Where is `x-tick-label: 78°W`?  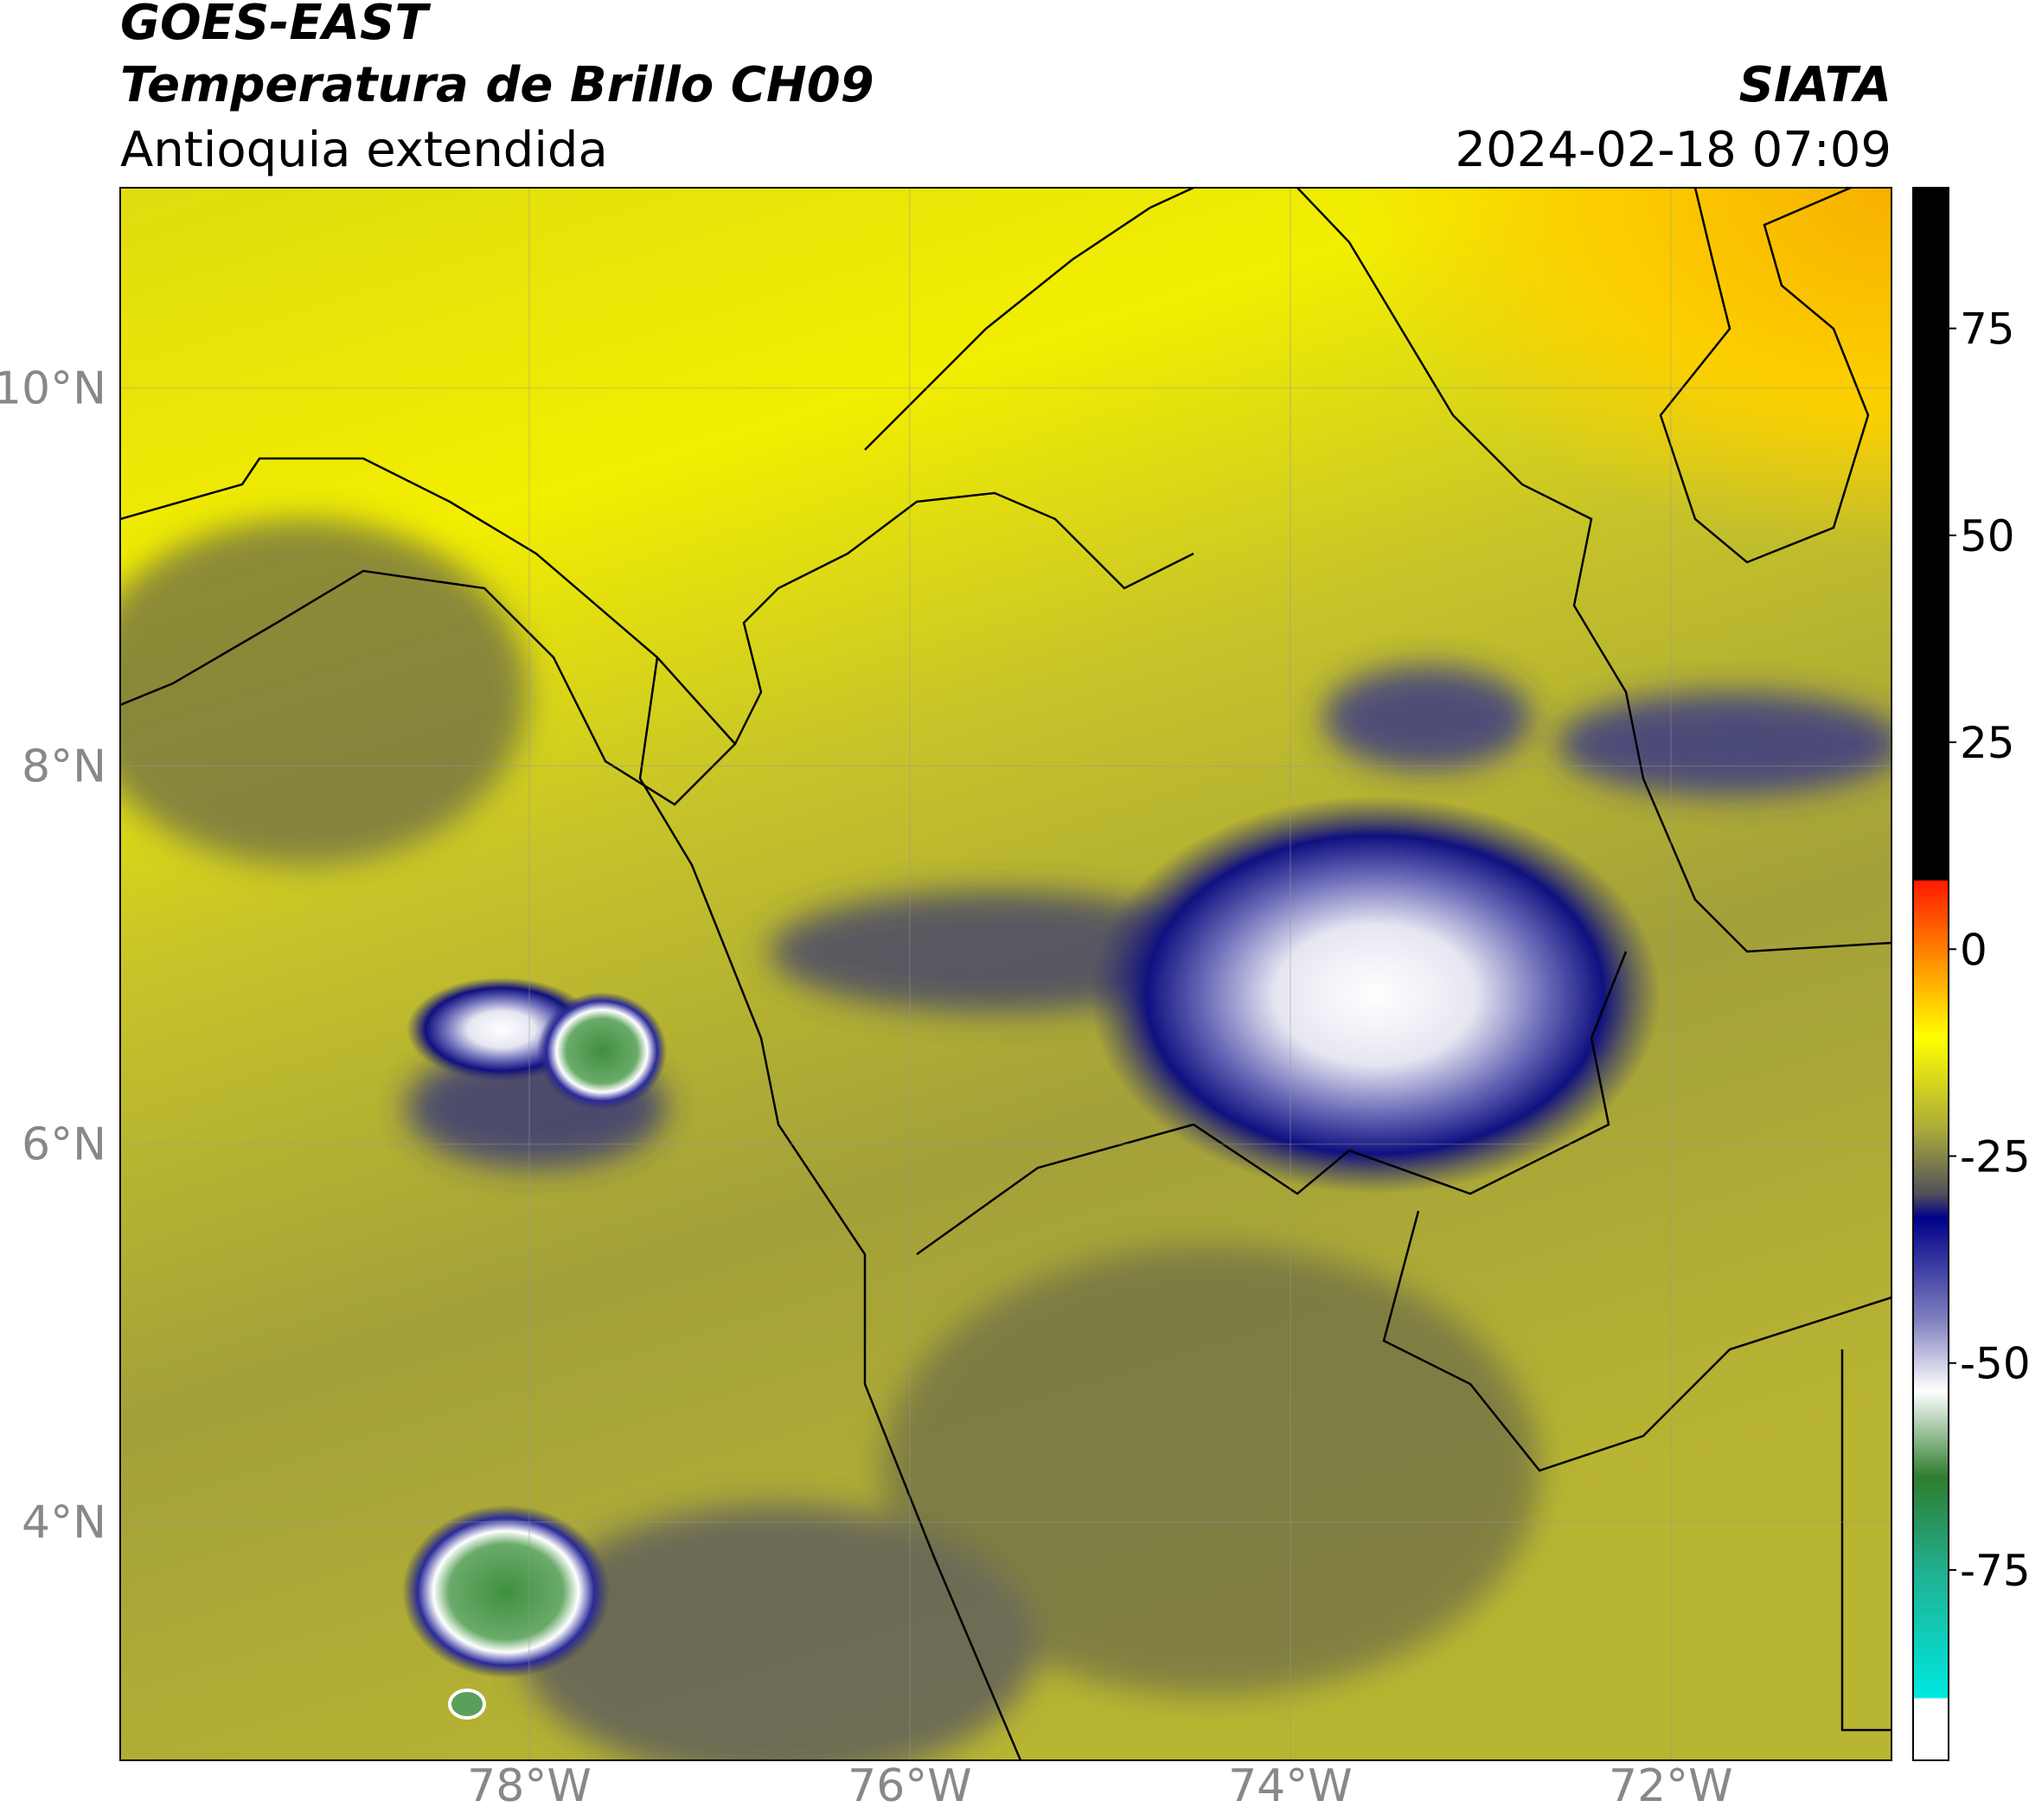 x-tick-label: 78°W is located at coordinates (529, 1786).